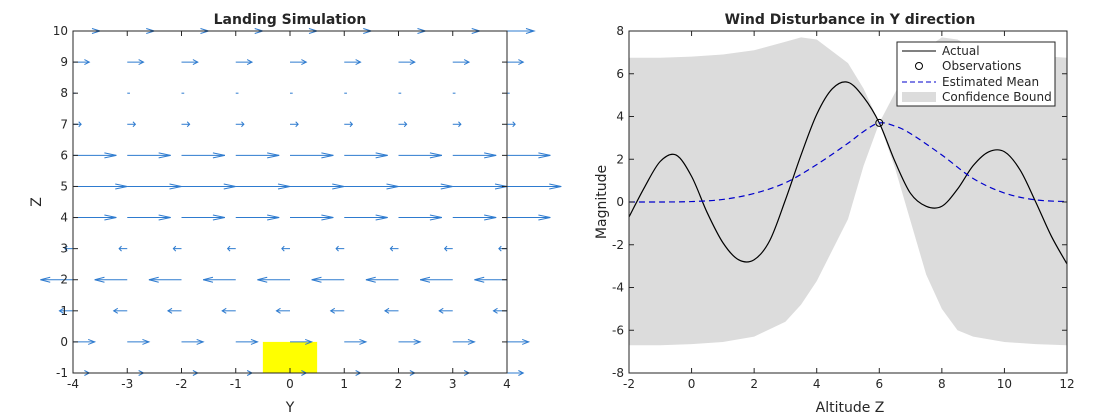 The width and height of the screenshot is (1120, 420). Describe the element at coordinates (620, 117) in the screenshot. I see `right-y-tick-label: 4` at that location.